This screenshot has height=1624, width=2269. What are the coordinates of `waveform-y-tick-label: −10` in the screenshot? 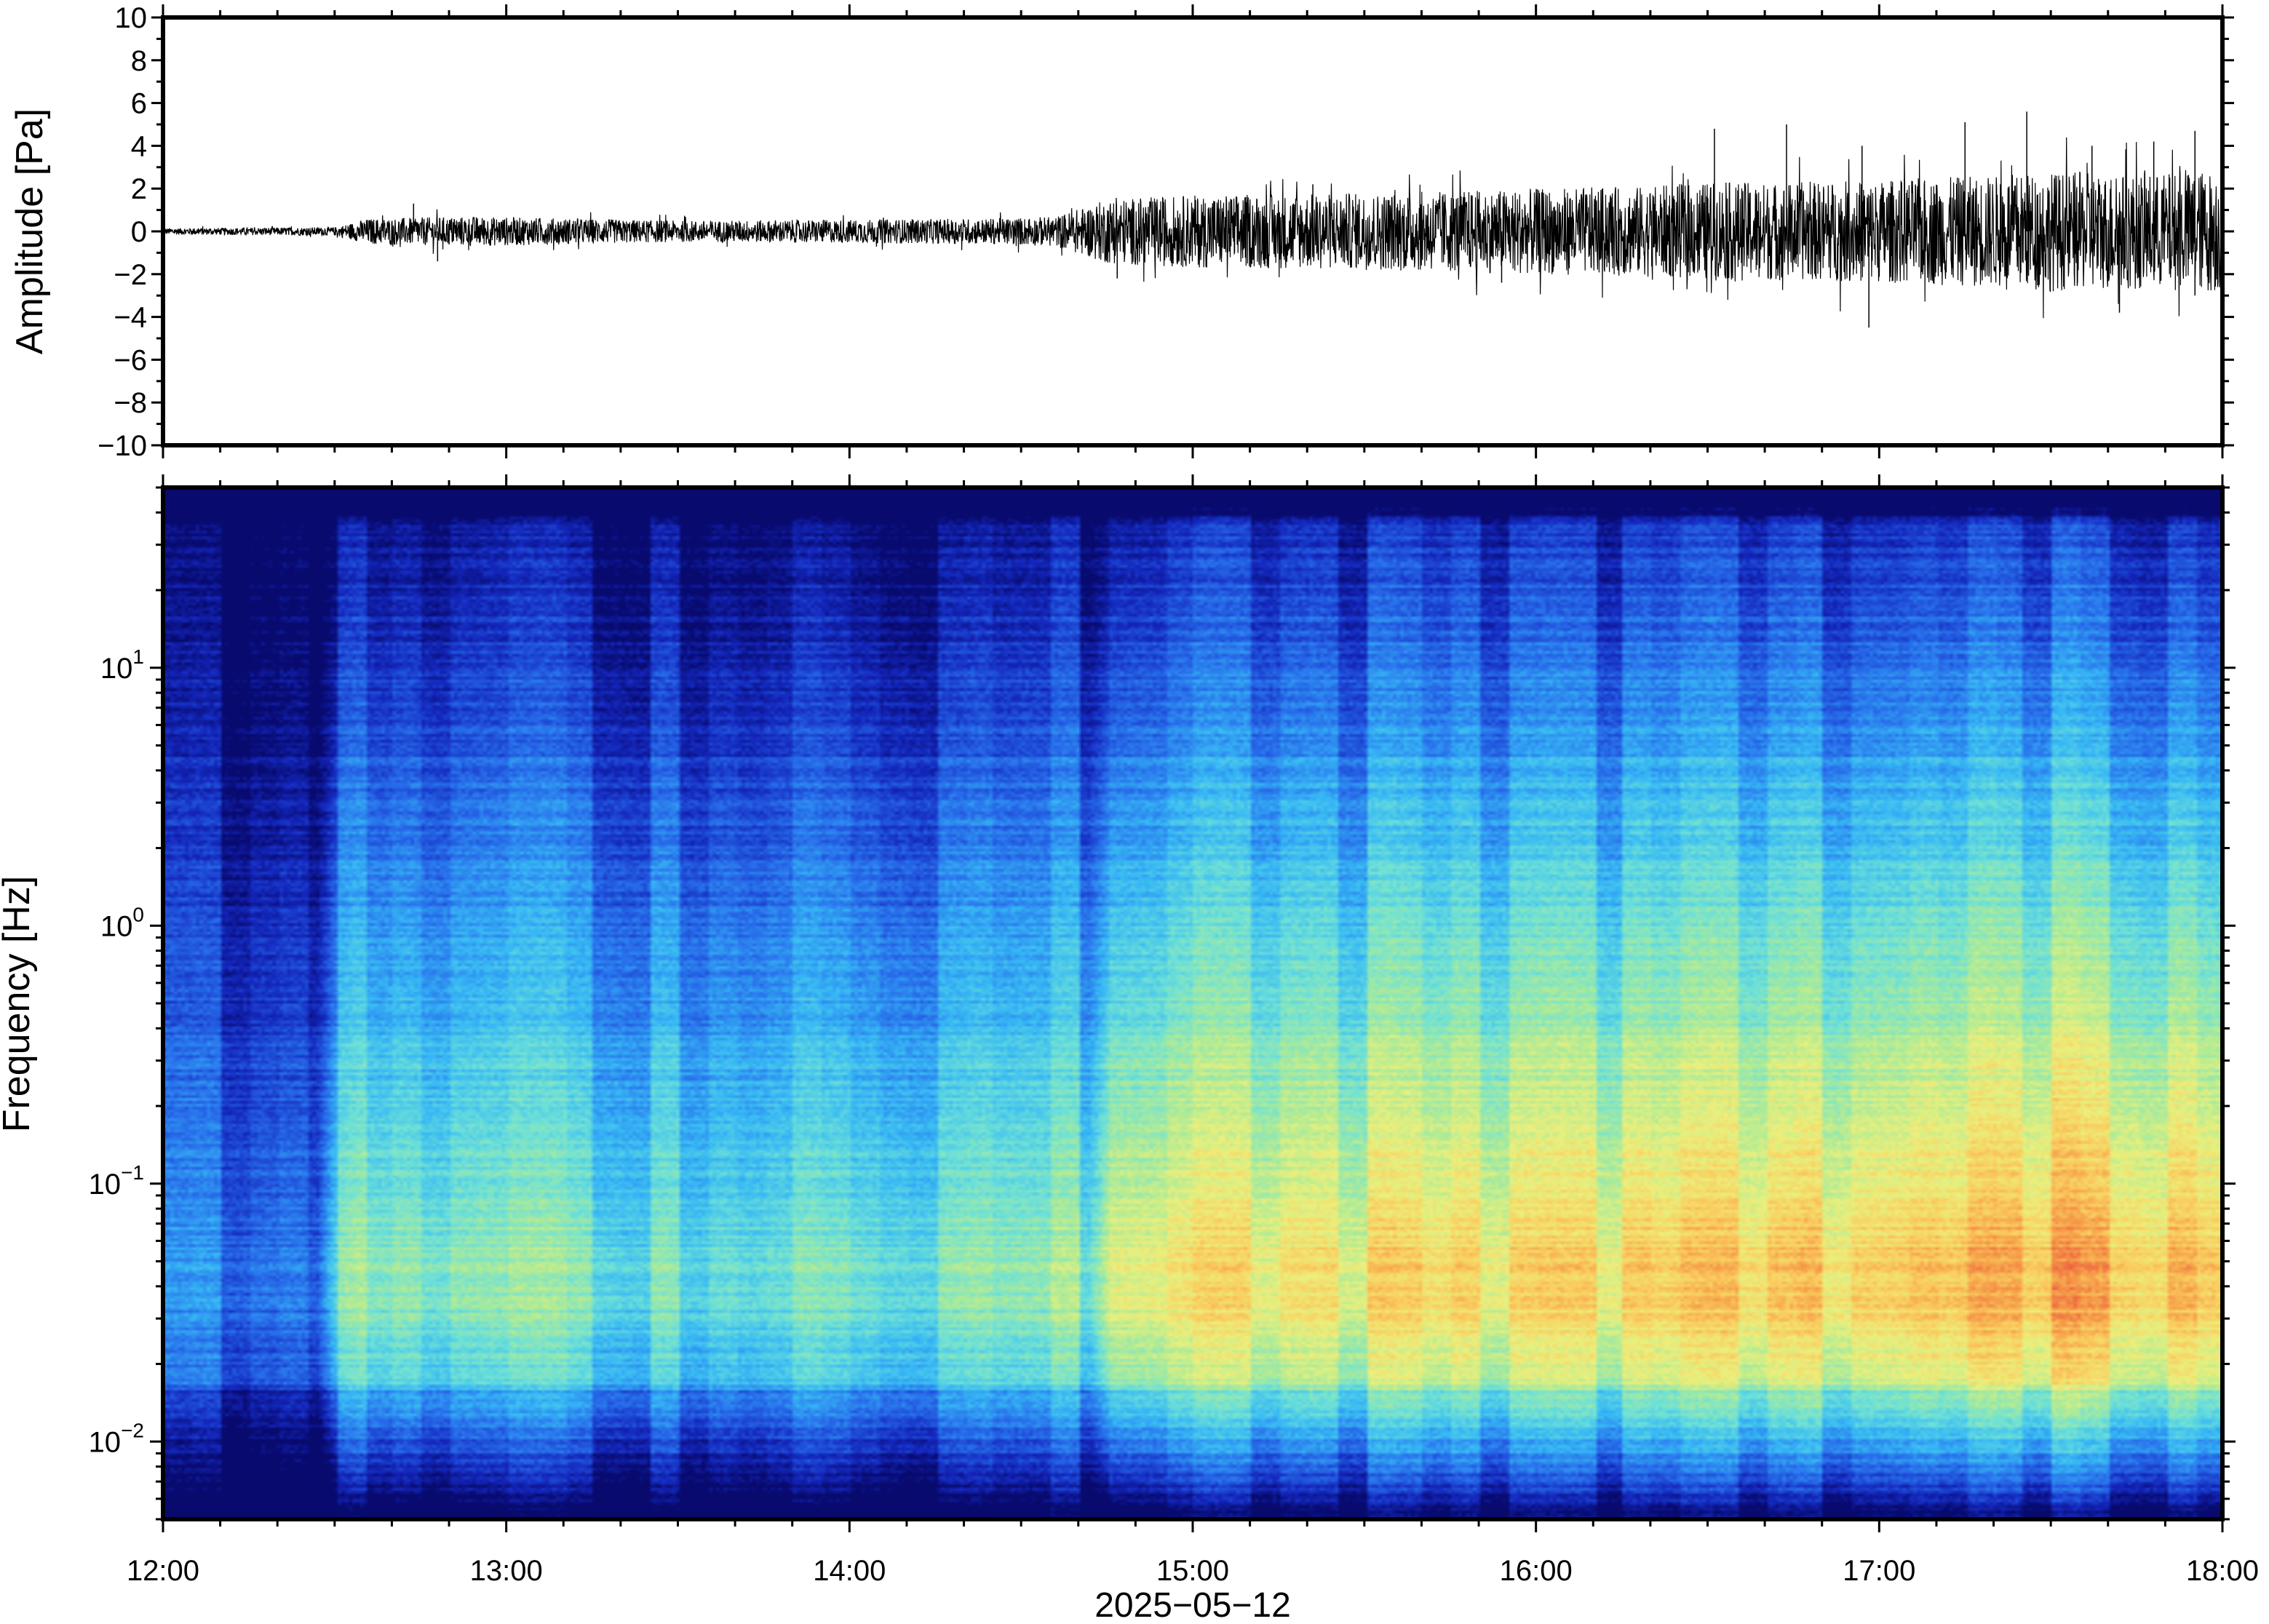 It's located at (123, 446).